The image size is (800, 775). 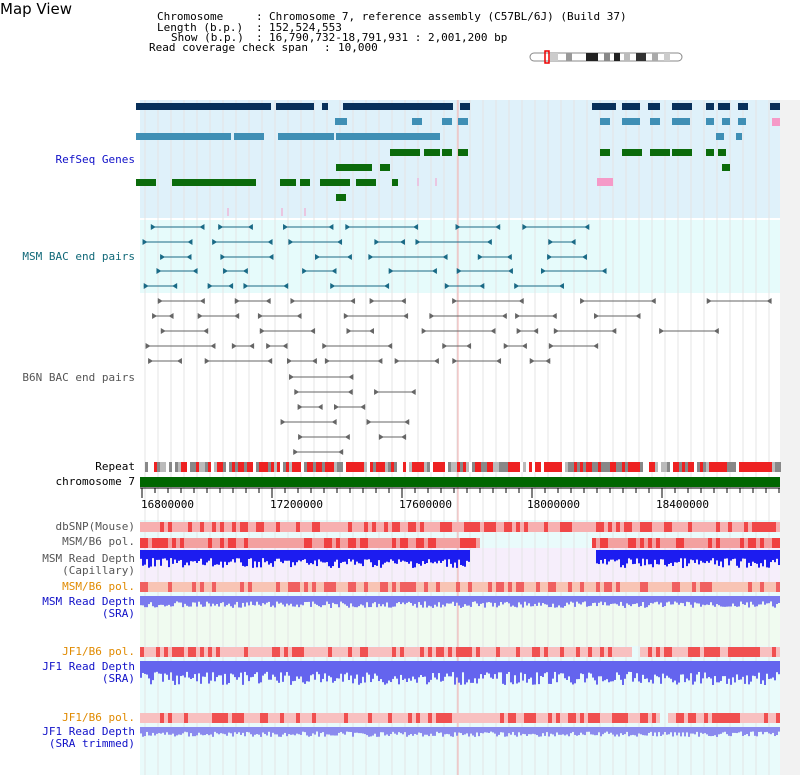 What do you see at coordinates (118, 678) in the screenshot?
I see `track-label-jf1-depth-sra-sub: (SRA)` at bounding box center [118, 678].